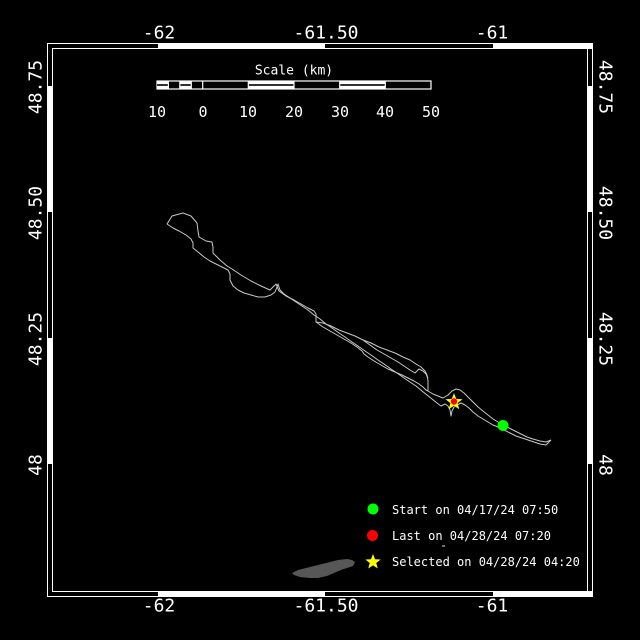  I want to click on gray-island, so click(368, 561).